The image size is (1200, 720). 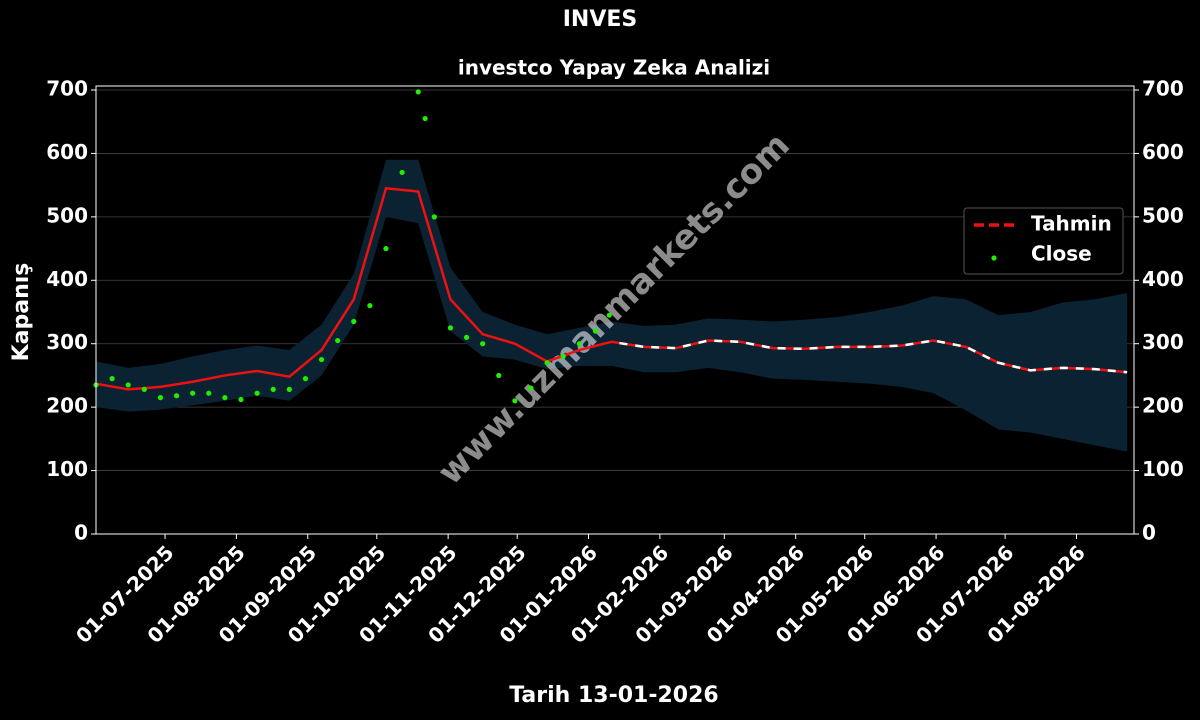 I want to click on y2-tick-label: 300, so click(x=1163, y=342).